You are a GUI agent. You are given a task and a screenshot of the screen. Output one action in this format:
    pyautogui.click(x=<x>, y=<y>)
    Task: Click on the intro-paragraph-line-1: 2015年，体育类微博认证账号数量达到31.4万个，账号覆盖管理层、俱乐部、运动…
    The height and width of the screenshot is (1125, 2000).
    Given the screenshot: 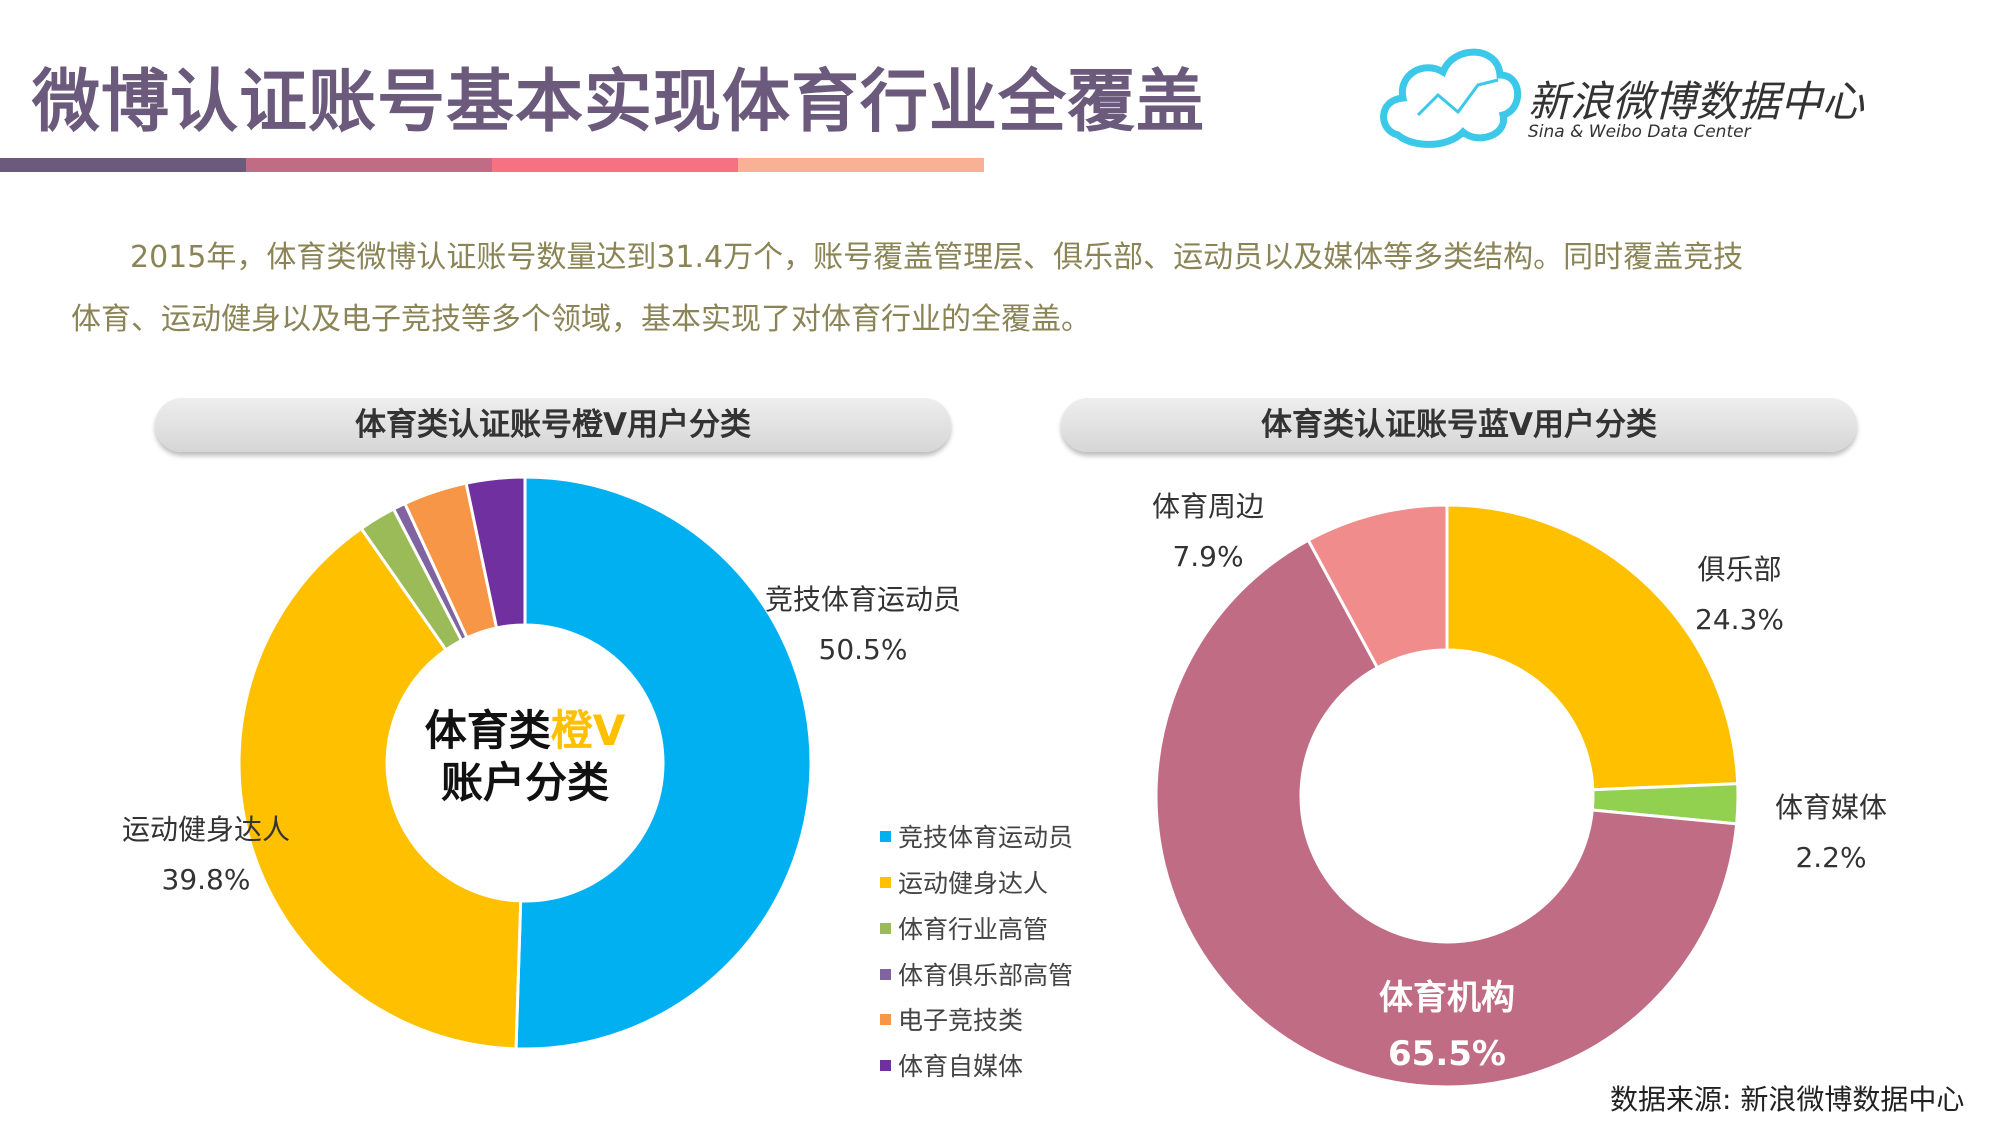 What is the action you would take?
    pyautogui.click(x=937, y=257)
    